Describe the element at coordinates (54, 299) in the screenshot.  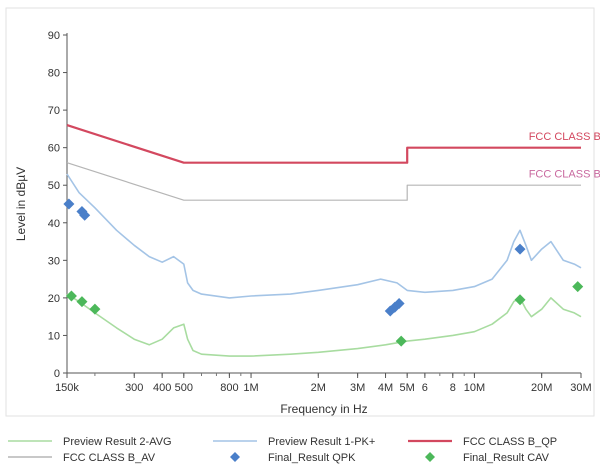
I see `y-tick-label: 20` at that location.